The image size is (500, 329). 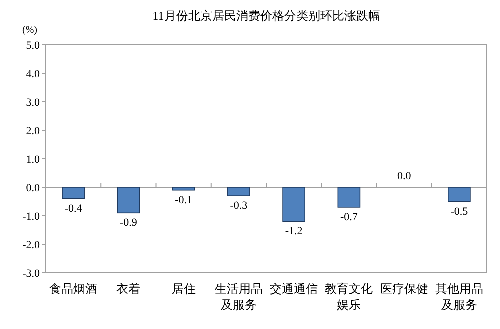 I want to click on data-label: -0.4, so click(x=73, y=208).